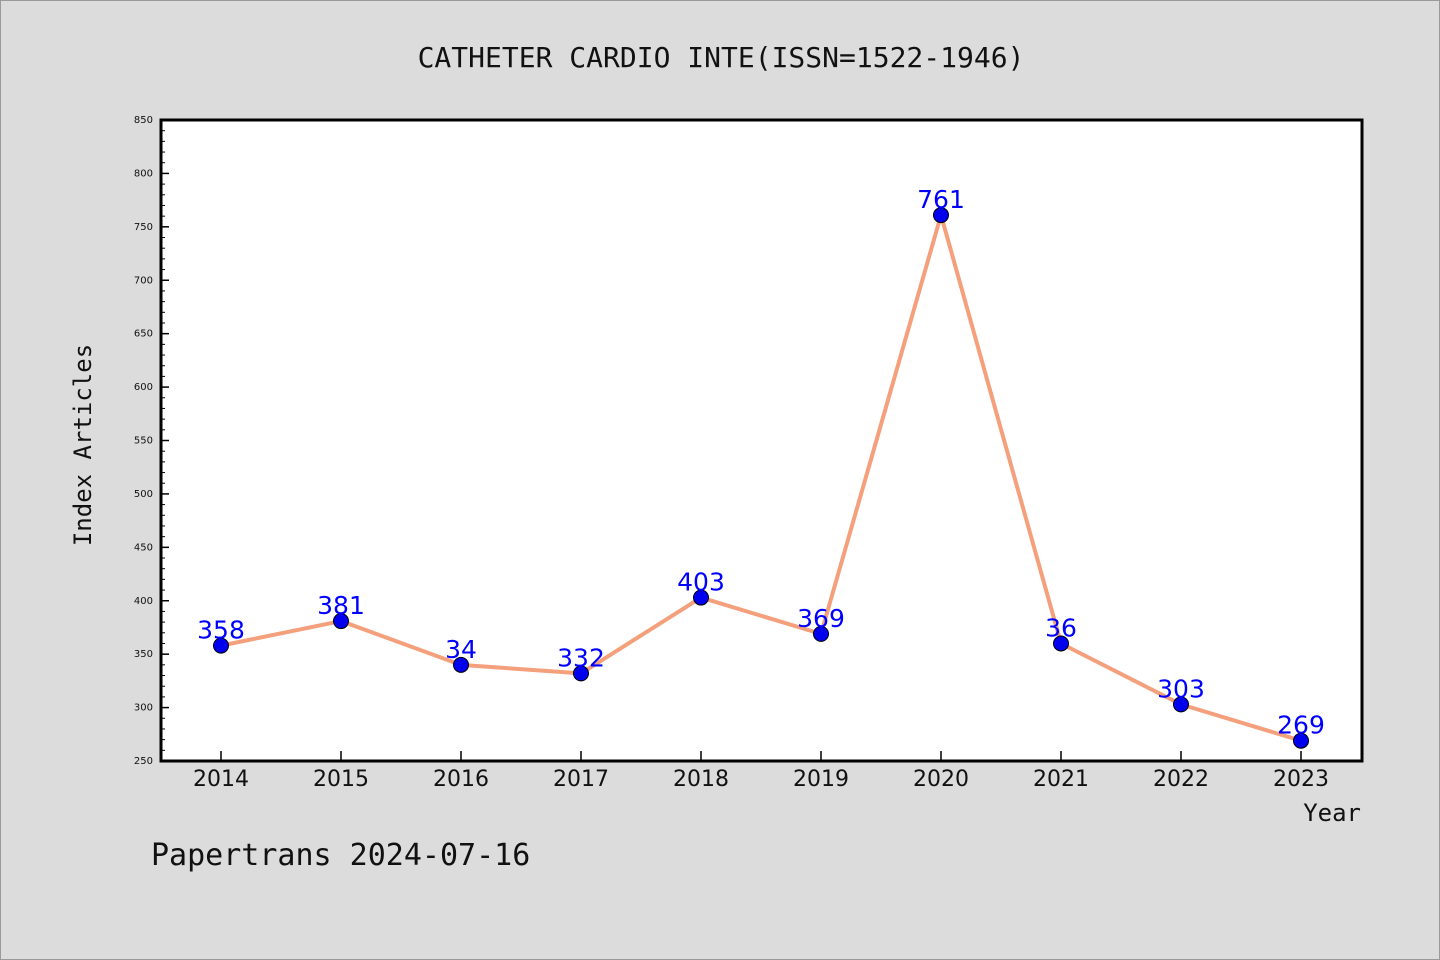 The image size is (1440, 960). Describe the element at coordinates (701, 582) in the screenshot. I see `data-label: 403` at that location.